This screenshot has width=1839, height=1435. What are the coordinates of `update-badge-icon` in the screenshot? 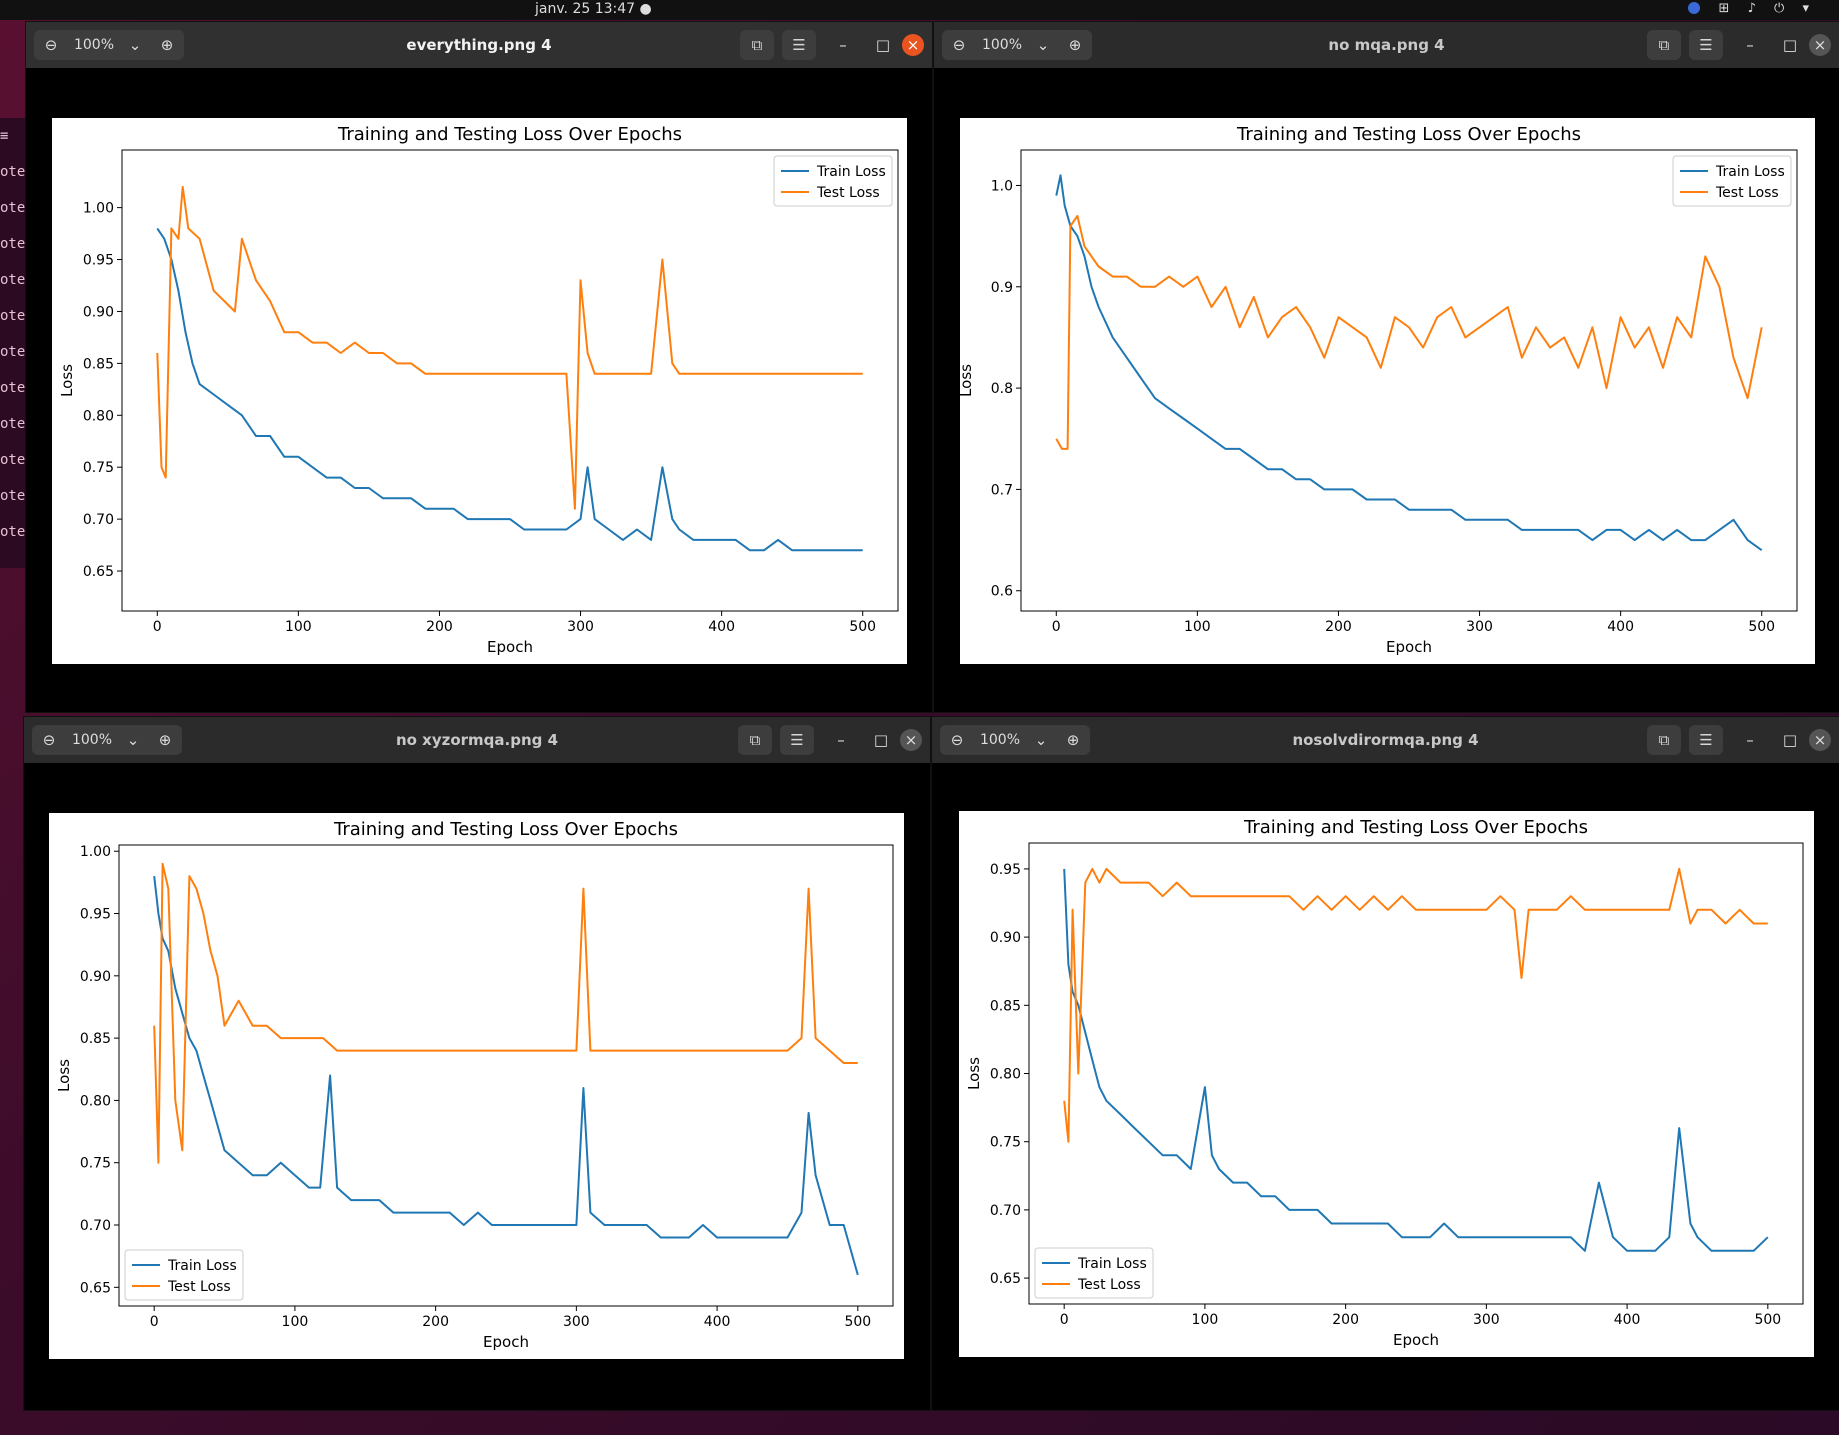 It's located at (1694, 8).